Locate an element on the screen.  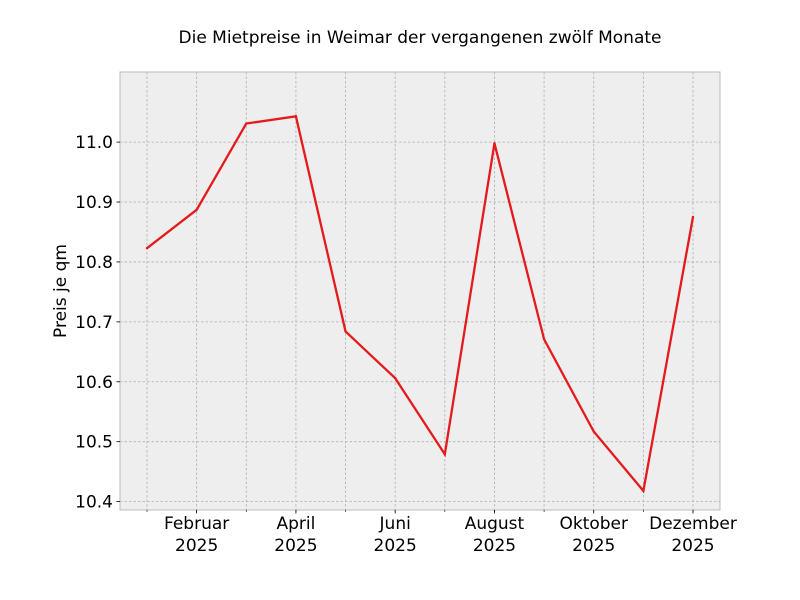
y-tick-label: 10.4 is located at coordinates (94, 503).